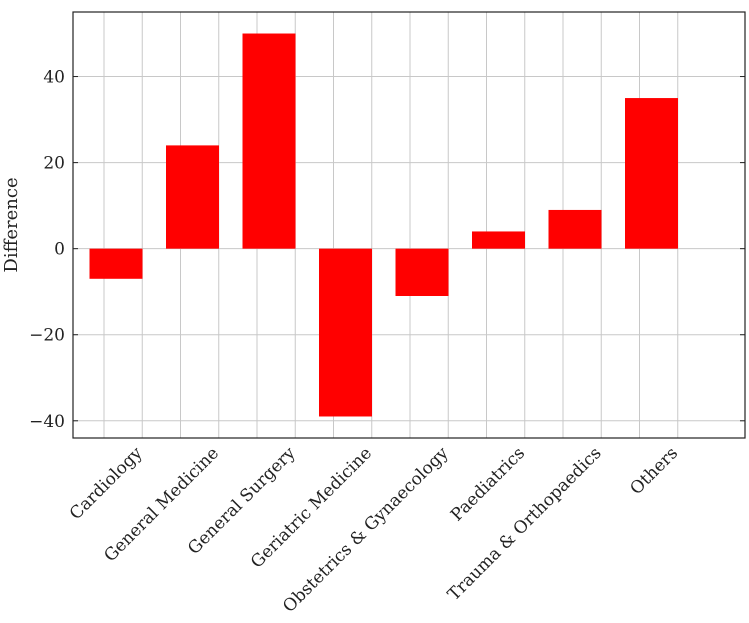 This screenshot has width=749, height=623. I want to click on y-tick-label: 20, so click(54, 164).